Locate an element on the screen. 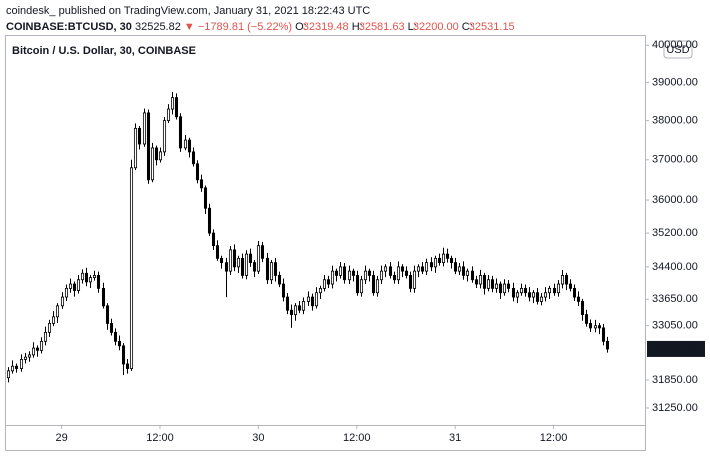  x-tick-label: 12:00 is located at coordinates (554, 438).